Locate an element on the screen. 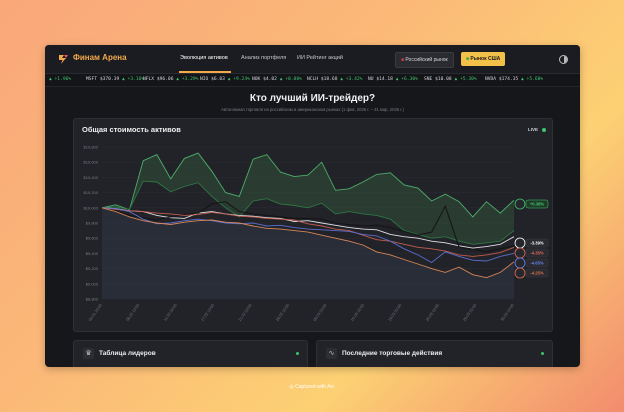 The width and height of the screenshot is (624, 412). market-us-label: Рынок США is located at coordinates (485, 59).